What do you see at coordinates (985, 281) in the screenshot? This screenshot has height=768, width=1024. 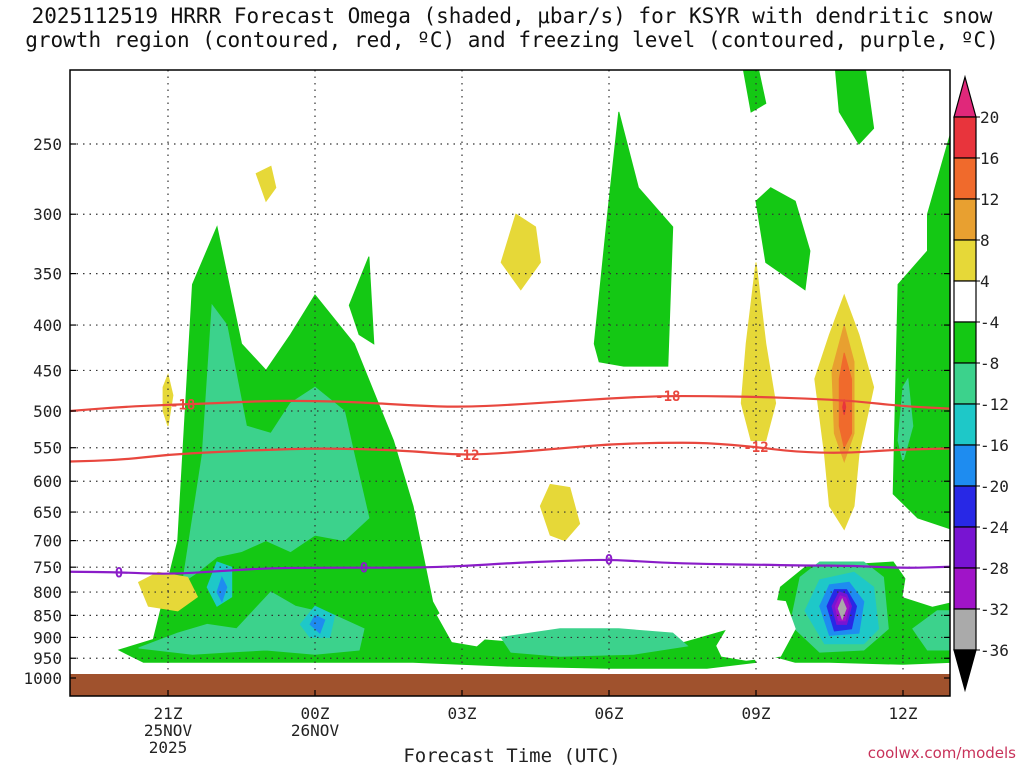 I see `colorbar-label-4: 4` at bounding box center [985, 281].